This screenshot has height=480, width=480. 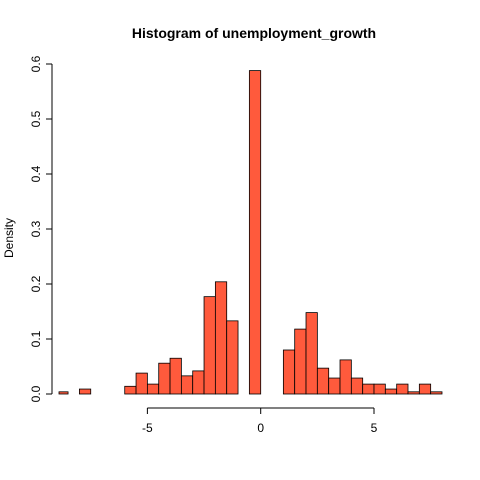 What do you see at coordinates (36, 118) in the screenshot?
I see `y-tick-label: 0.5` at bounding box center [36, 118].